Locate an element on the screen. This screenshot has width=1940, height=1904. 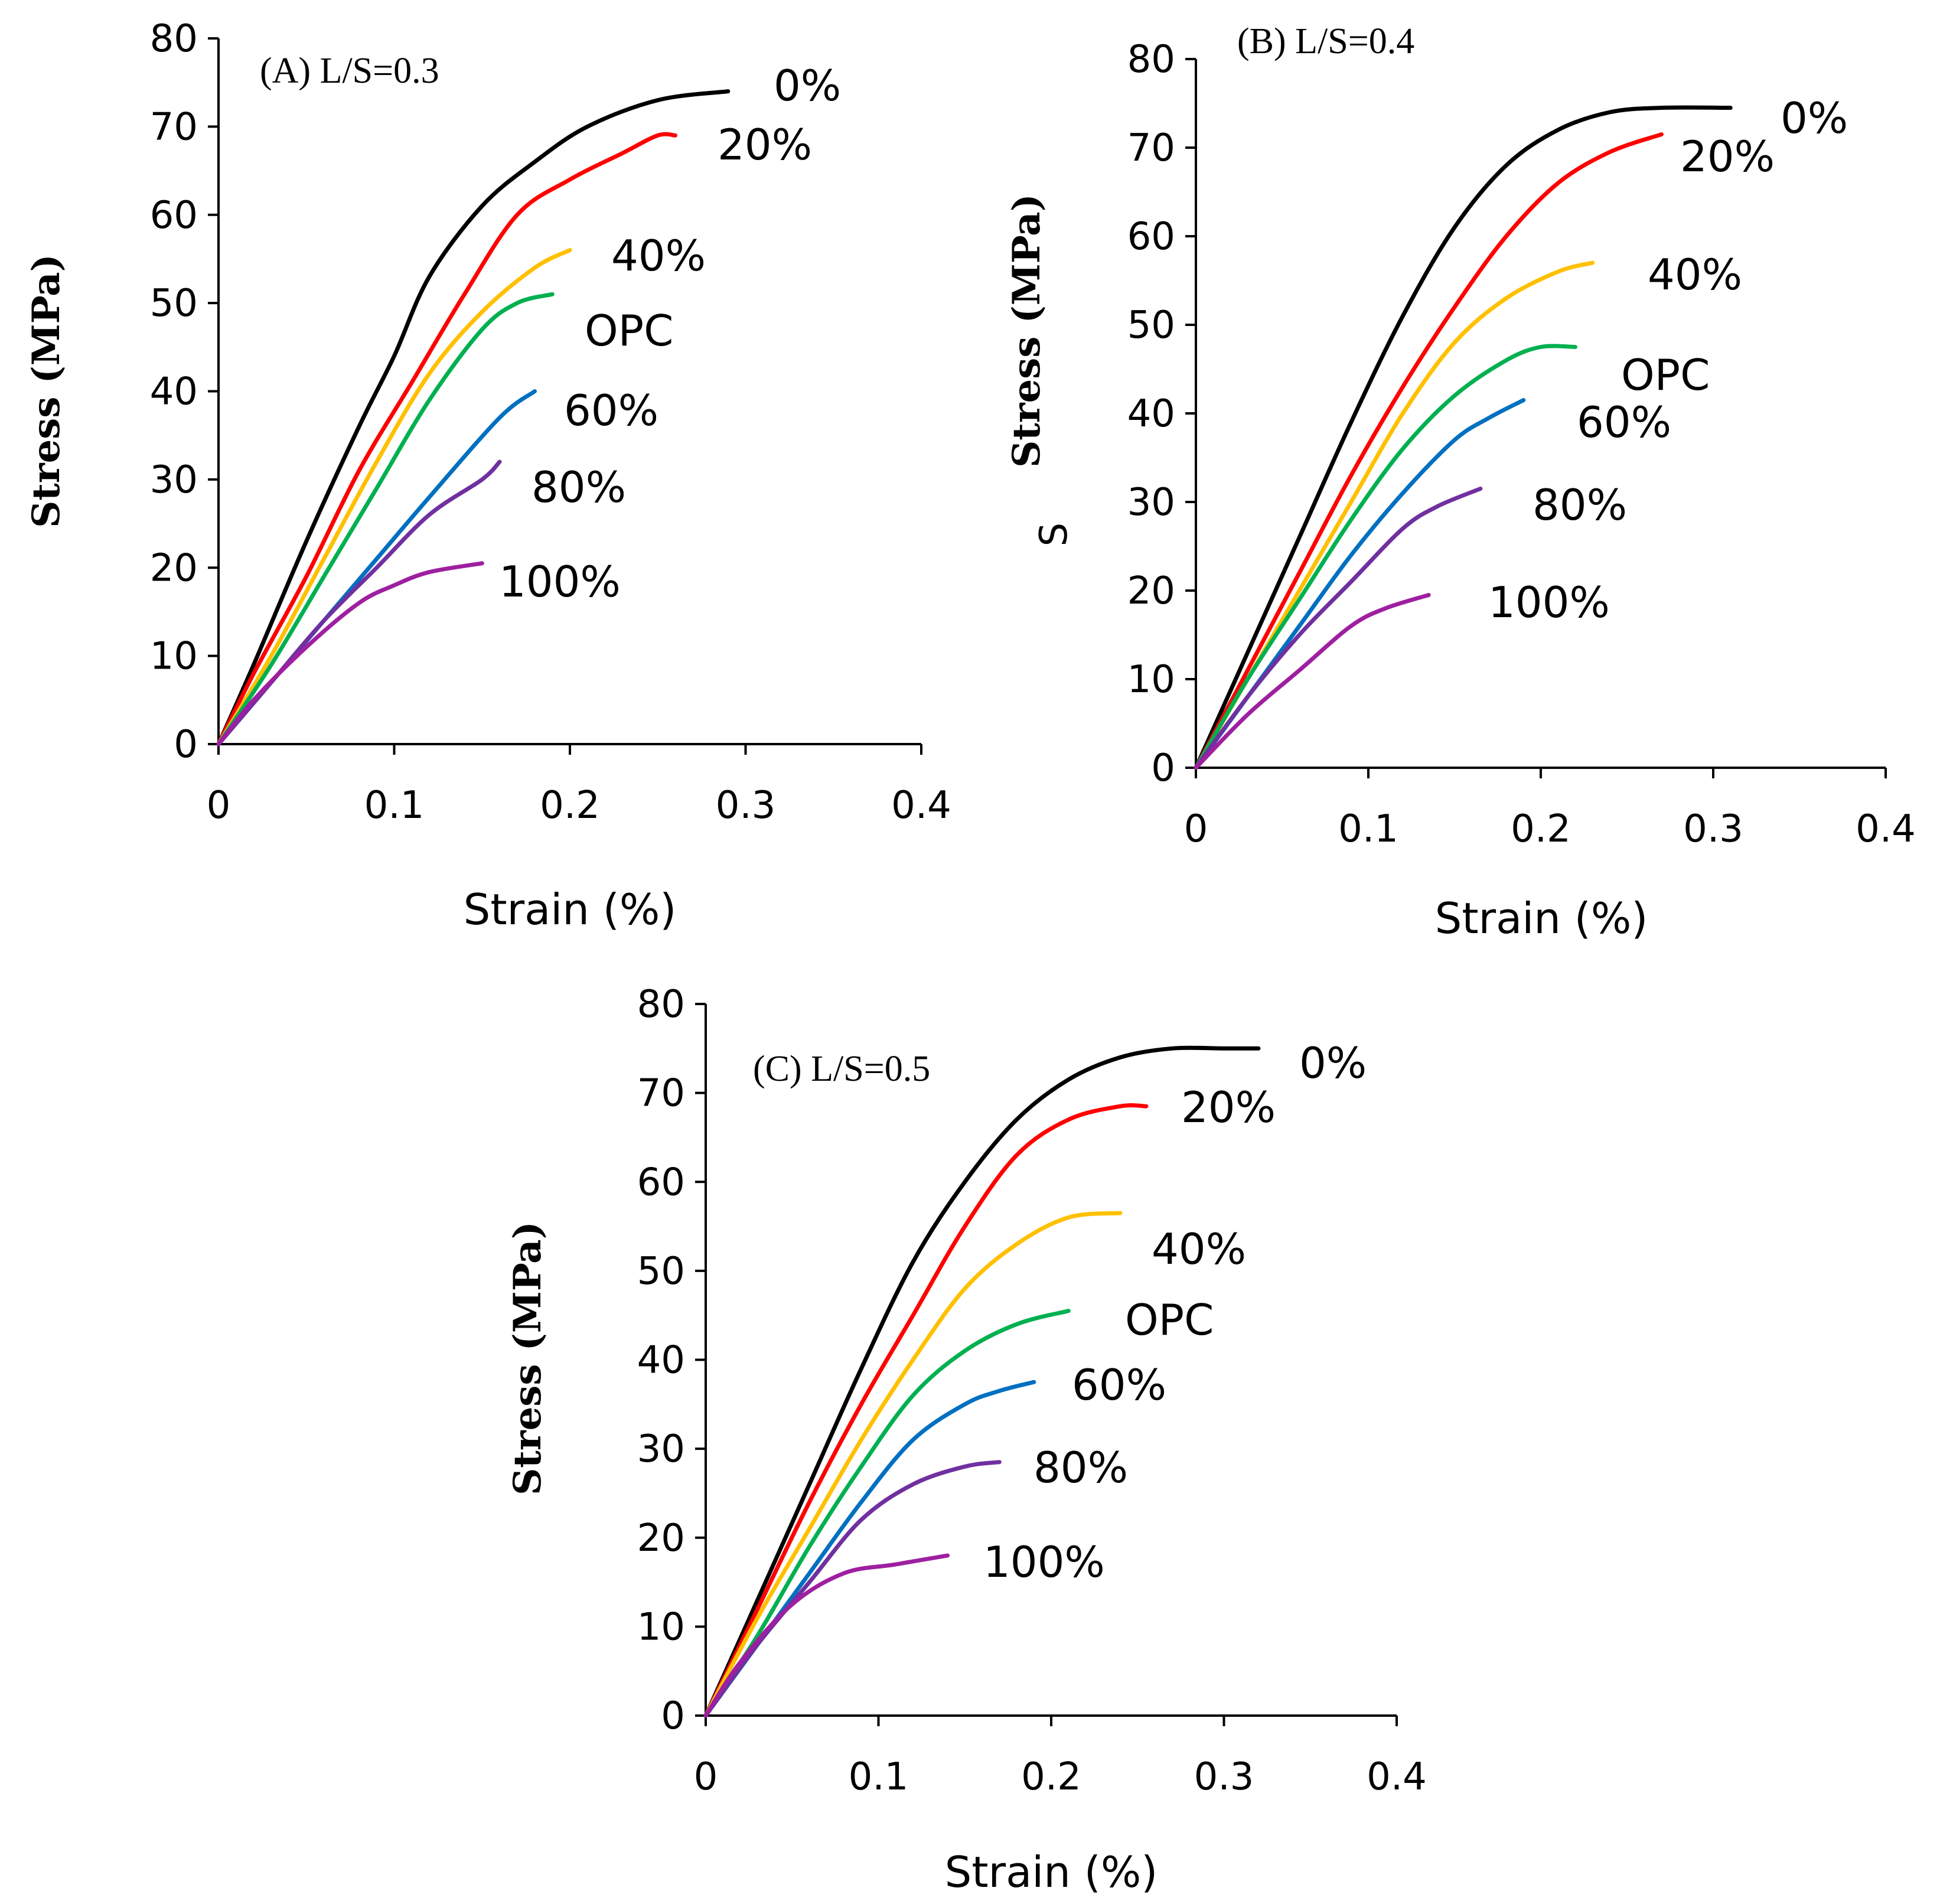
series-line-60pct is located at coordinates (1360, 584).